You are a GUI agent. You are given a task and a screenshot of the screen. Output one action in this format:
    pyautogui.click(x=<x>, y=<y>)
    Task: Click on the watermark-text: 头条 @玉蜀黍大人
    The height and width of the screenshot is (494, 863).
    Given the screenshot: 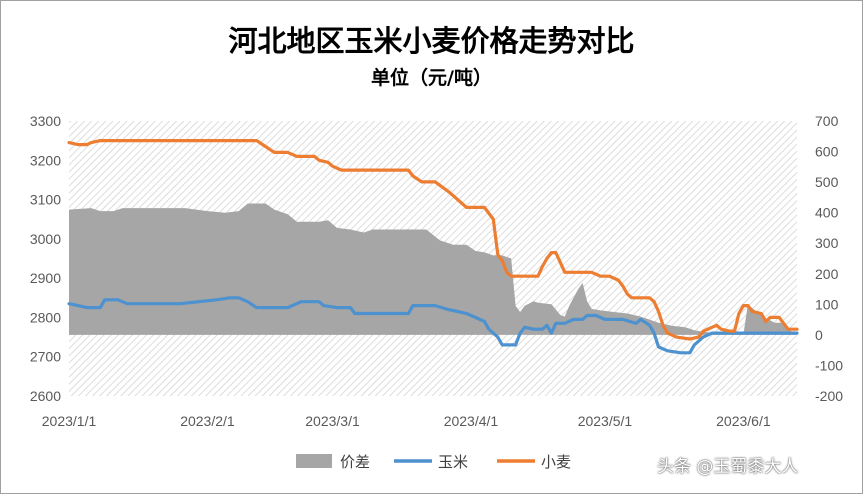 What is the action you would take?
    pyautogui.click(x=728, y=467)
    